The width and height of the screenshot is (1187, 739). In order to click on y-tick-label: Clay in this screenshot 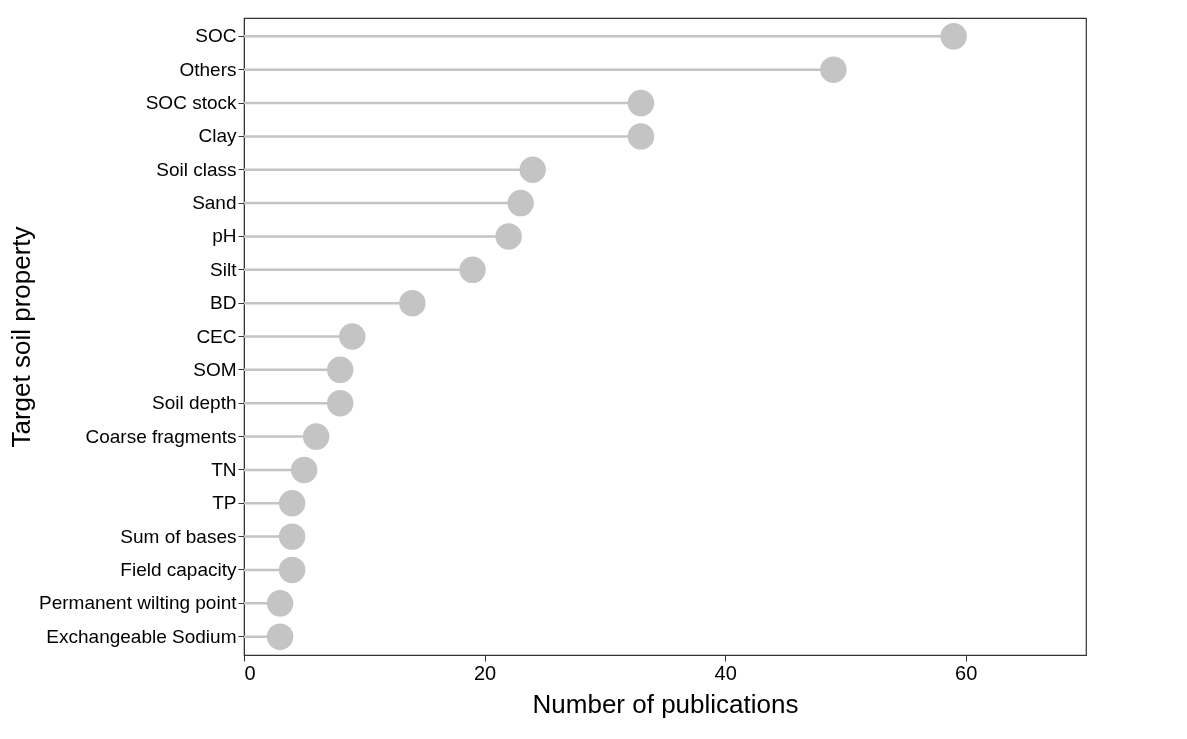, I will do `click(217, 136)`.